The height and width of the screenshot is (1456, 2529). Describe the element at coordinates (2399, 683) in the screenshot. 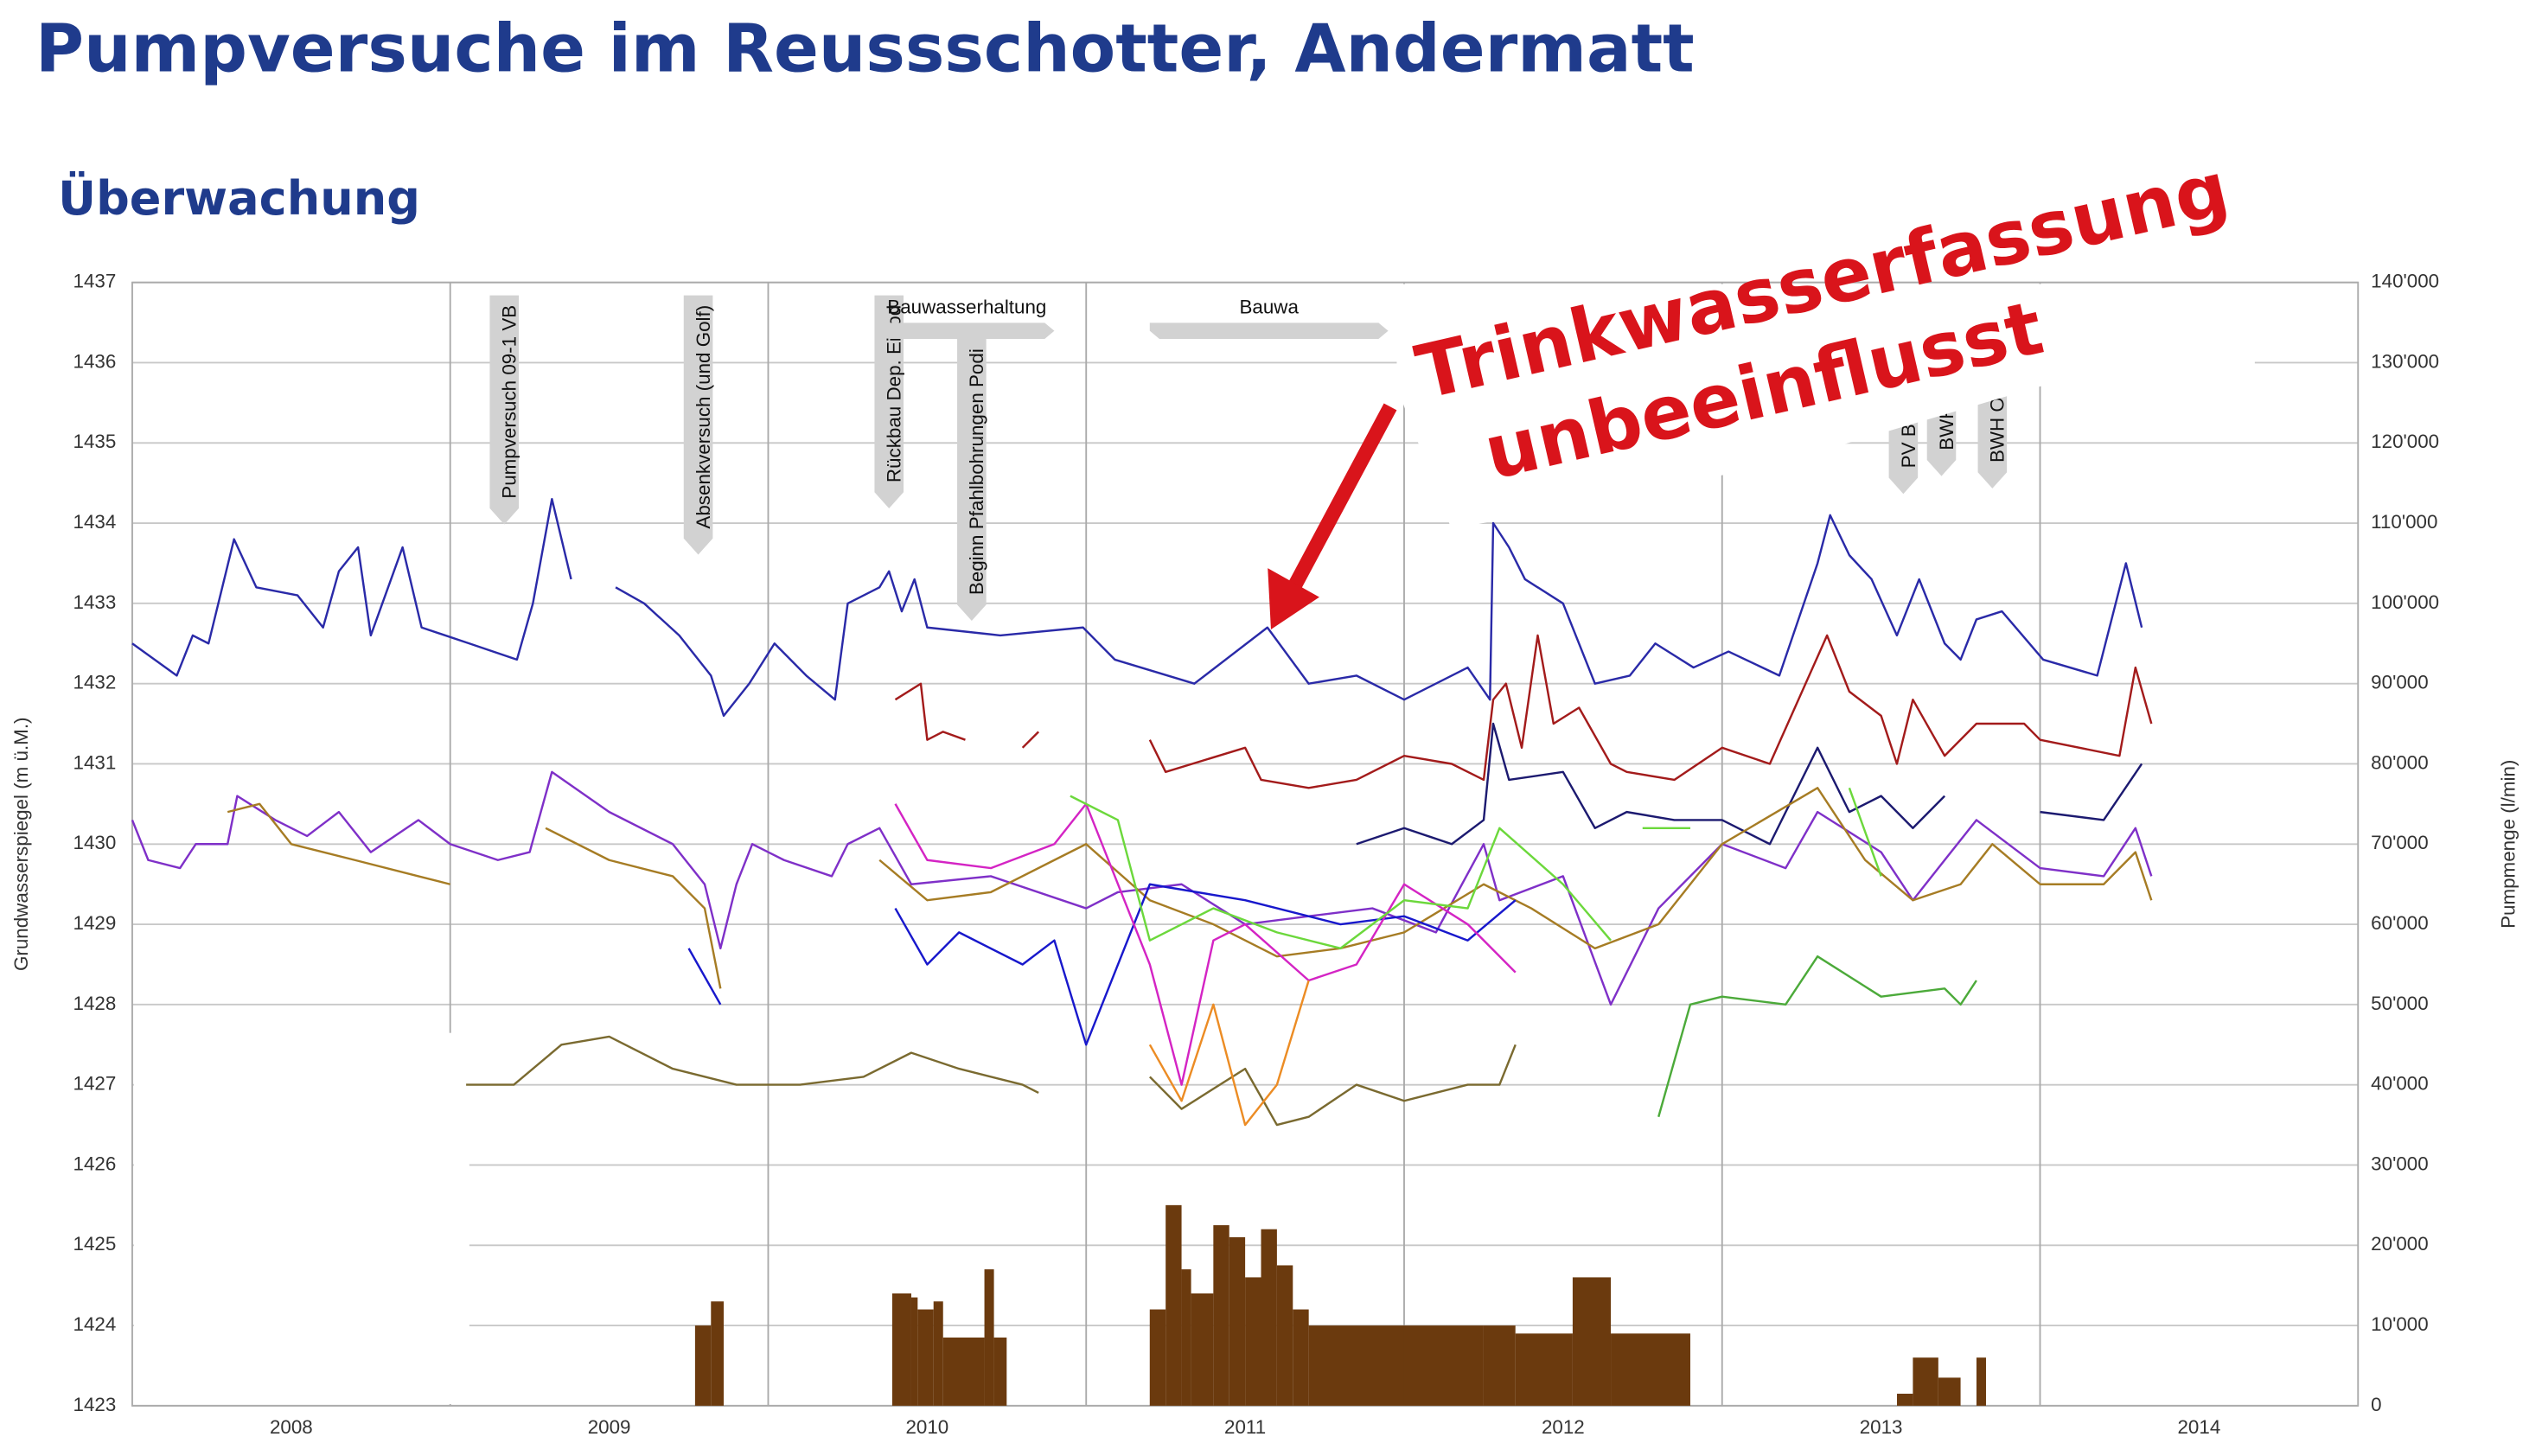

I see `y2-tick-label: 90'000` at that location.